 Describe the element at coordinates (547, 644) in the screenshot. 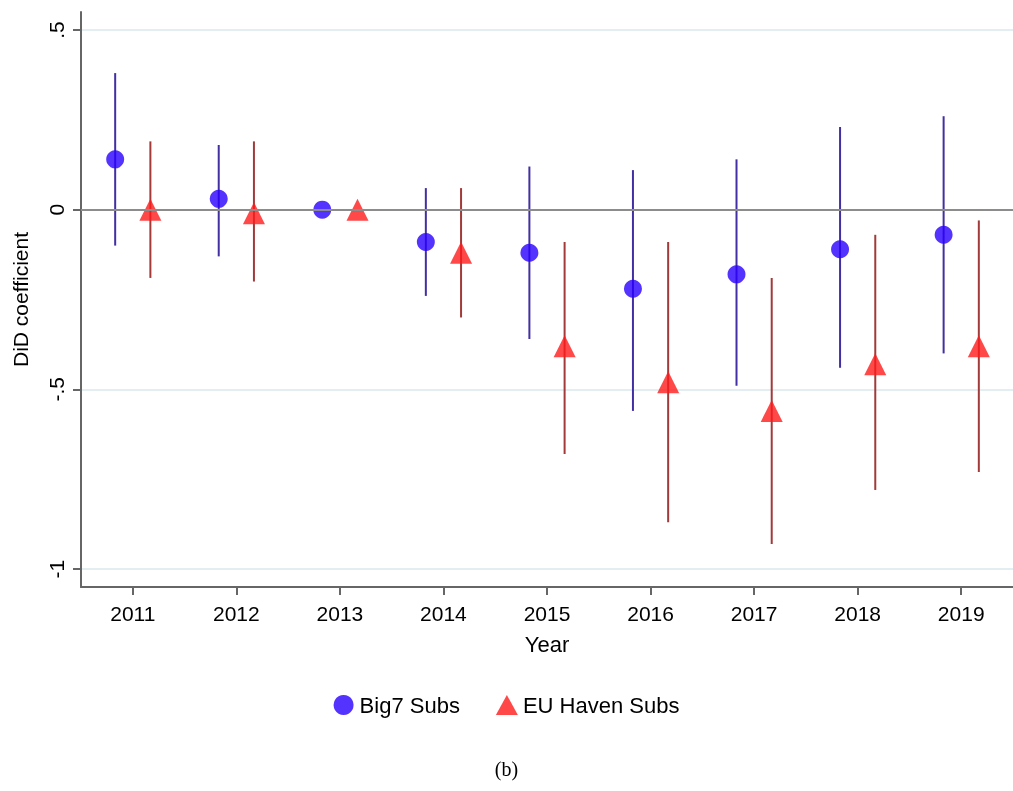

I see `x-axis-title: Year` at that location.